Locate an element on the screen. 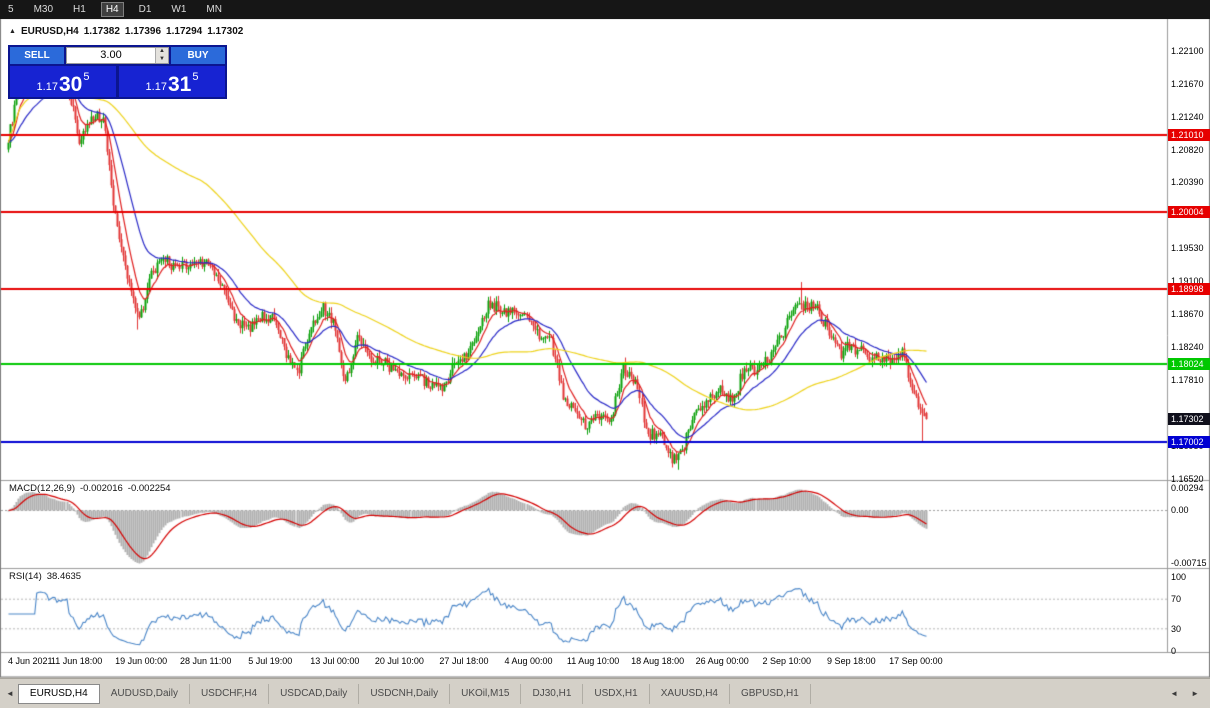 The image size is (1210, 708). rsi-value: 38.4635 is located at coordinates (64, 576).